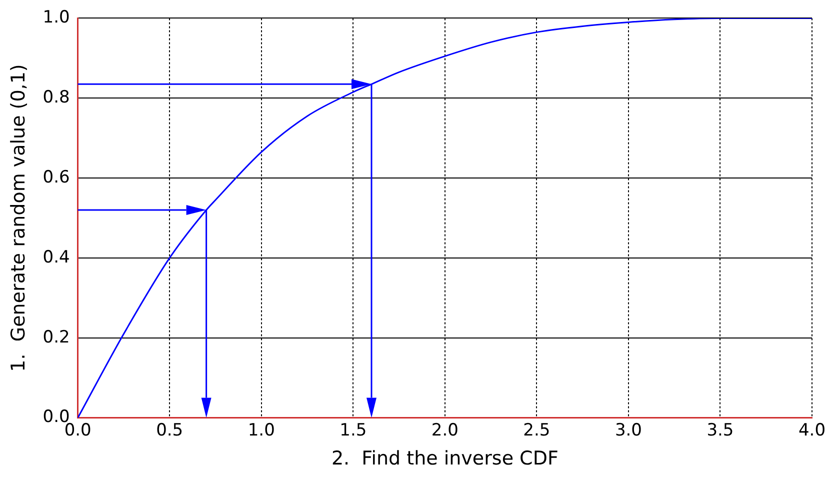 The width and height of the screenshot is (834, 479). I want to click on x-tick-label: 1.5, so click(353, 430).